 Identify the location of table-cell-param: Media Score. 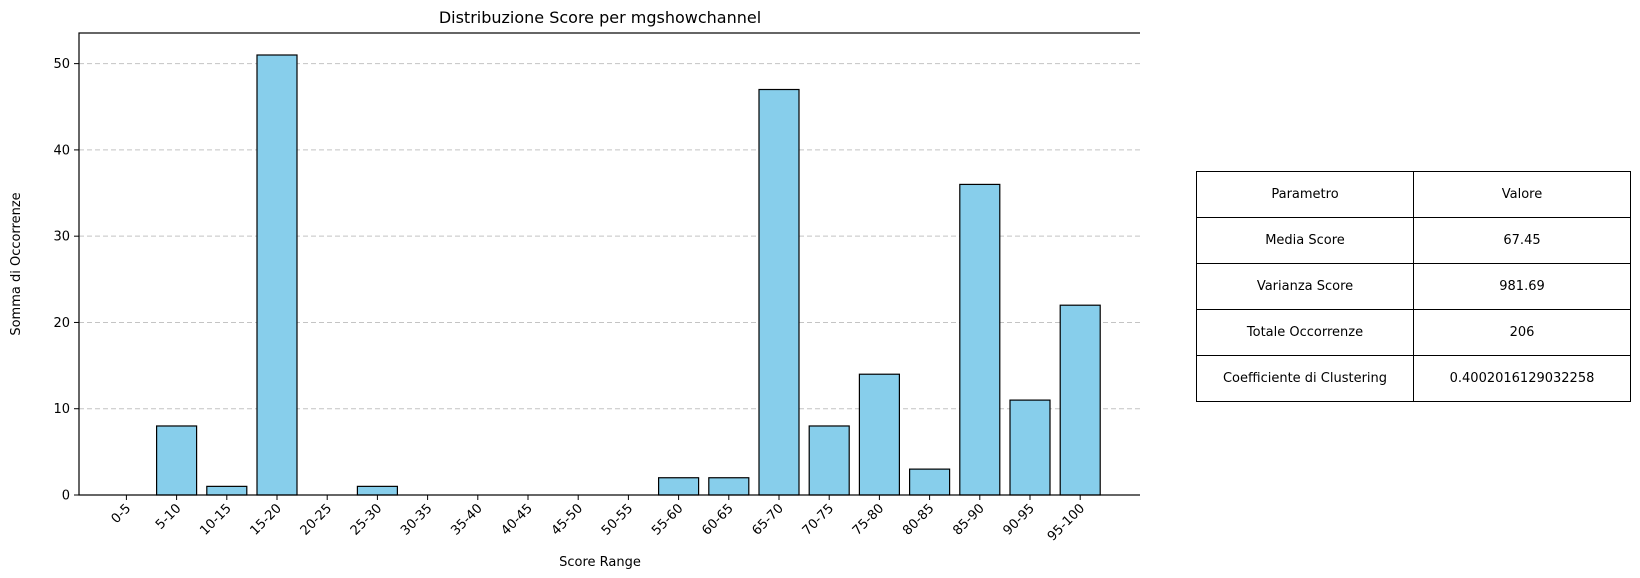
(1305, 240).